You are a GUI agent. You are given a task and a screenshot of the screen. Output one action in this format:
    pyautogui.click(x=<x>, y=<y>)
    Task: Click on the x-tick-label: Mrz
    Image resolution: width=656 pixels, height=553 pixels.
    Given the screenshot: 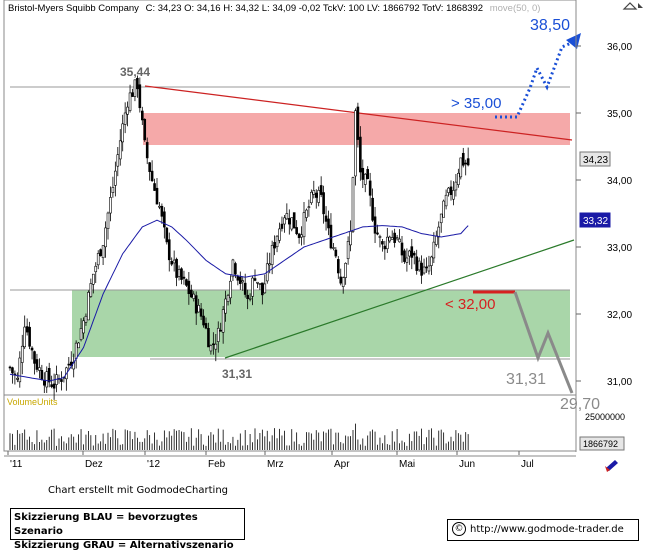 What is the action you would take?
    pyautogui.click(x=275, y=464)
    